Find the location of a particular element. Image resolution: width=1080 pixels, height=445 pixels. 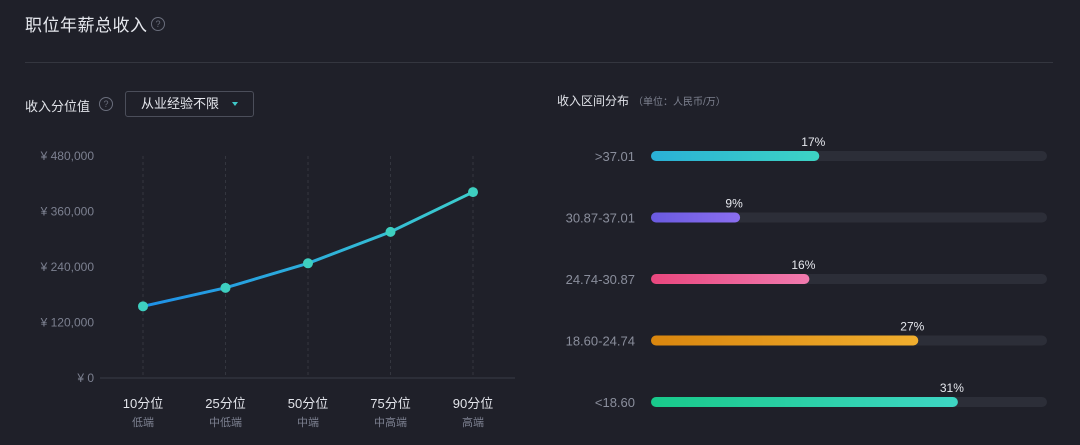

experience-dropdown: 从业经验不限 is located at coordinates (189, 104).